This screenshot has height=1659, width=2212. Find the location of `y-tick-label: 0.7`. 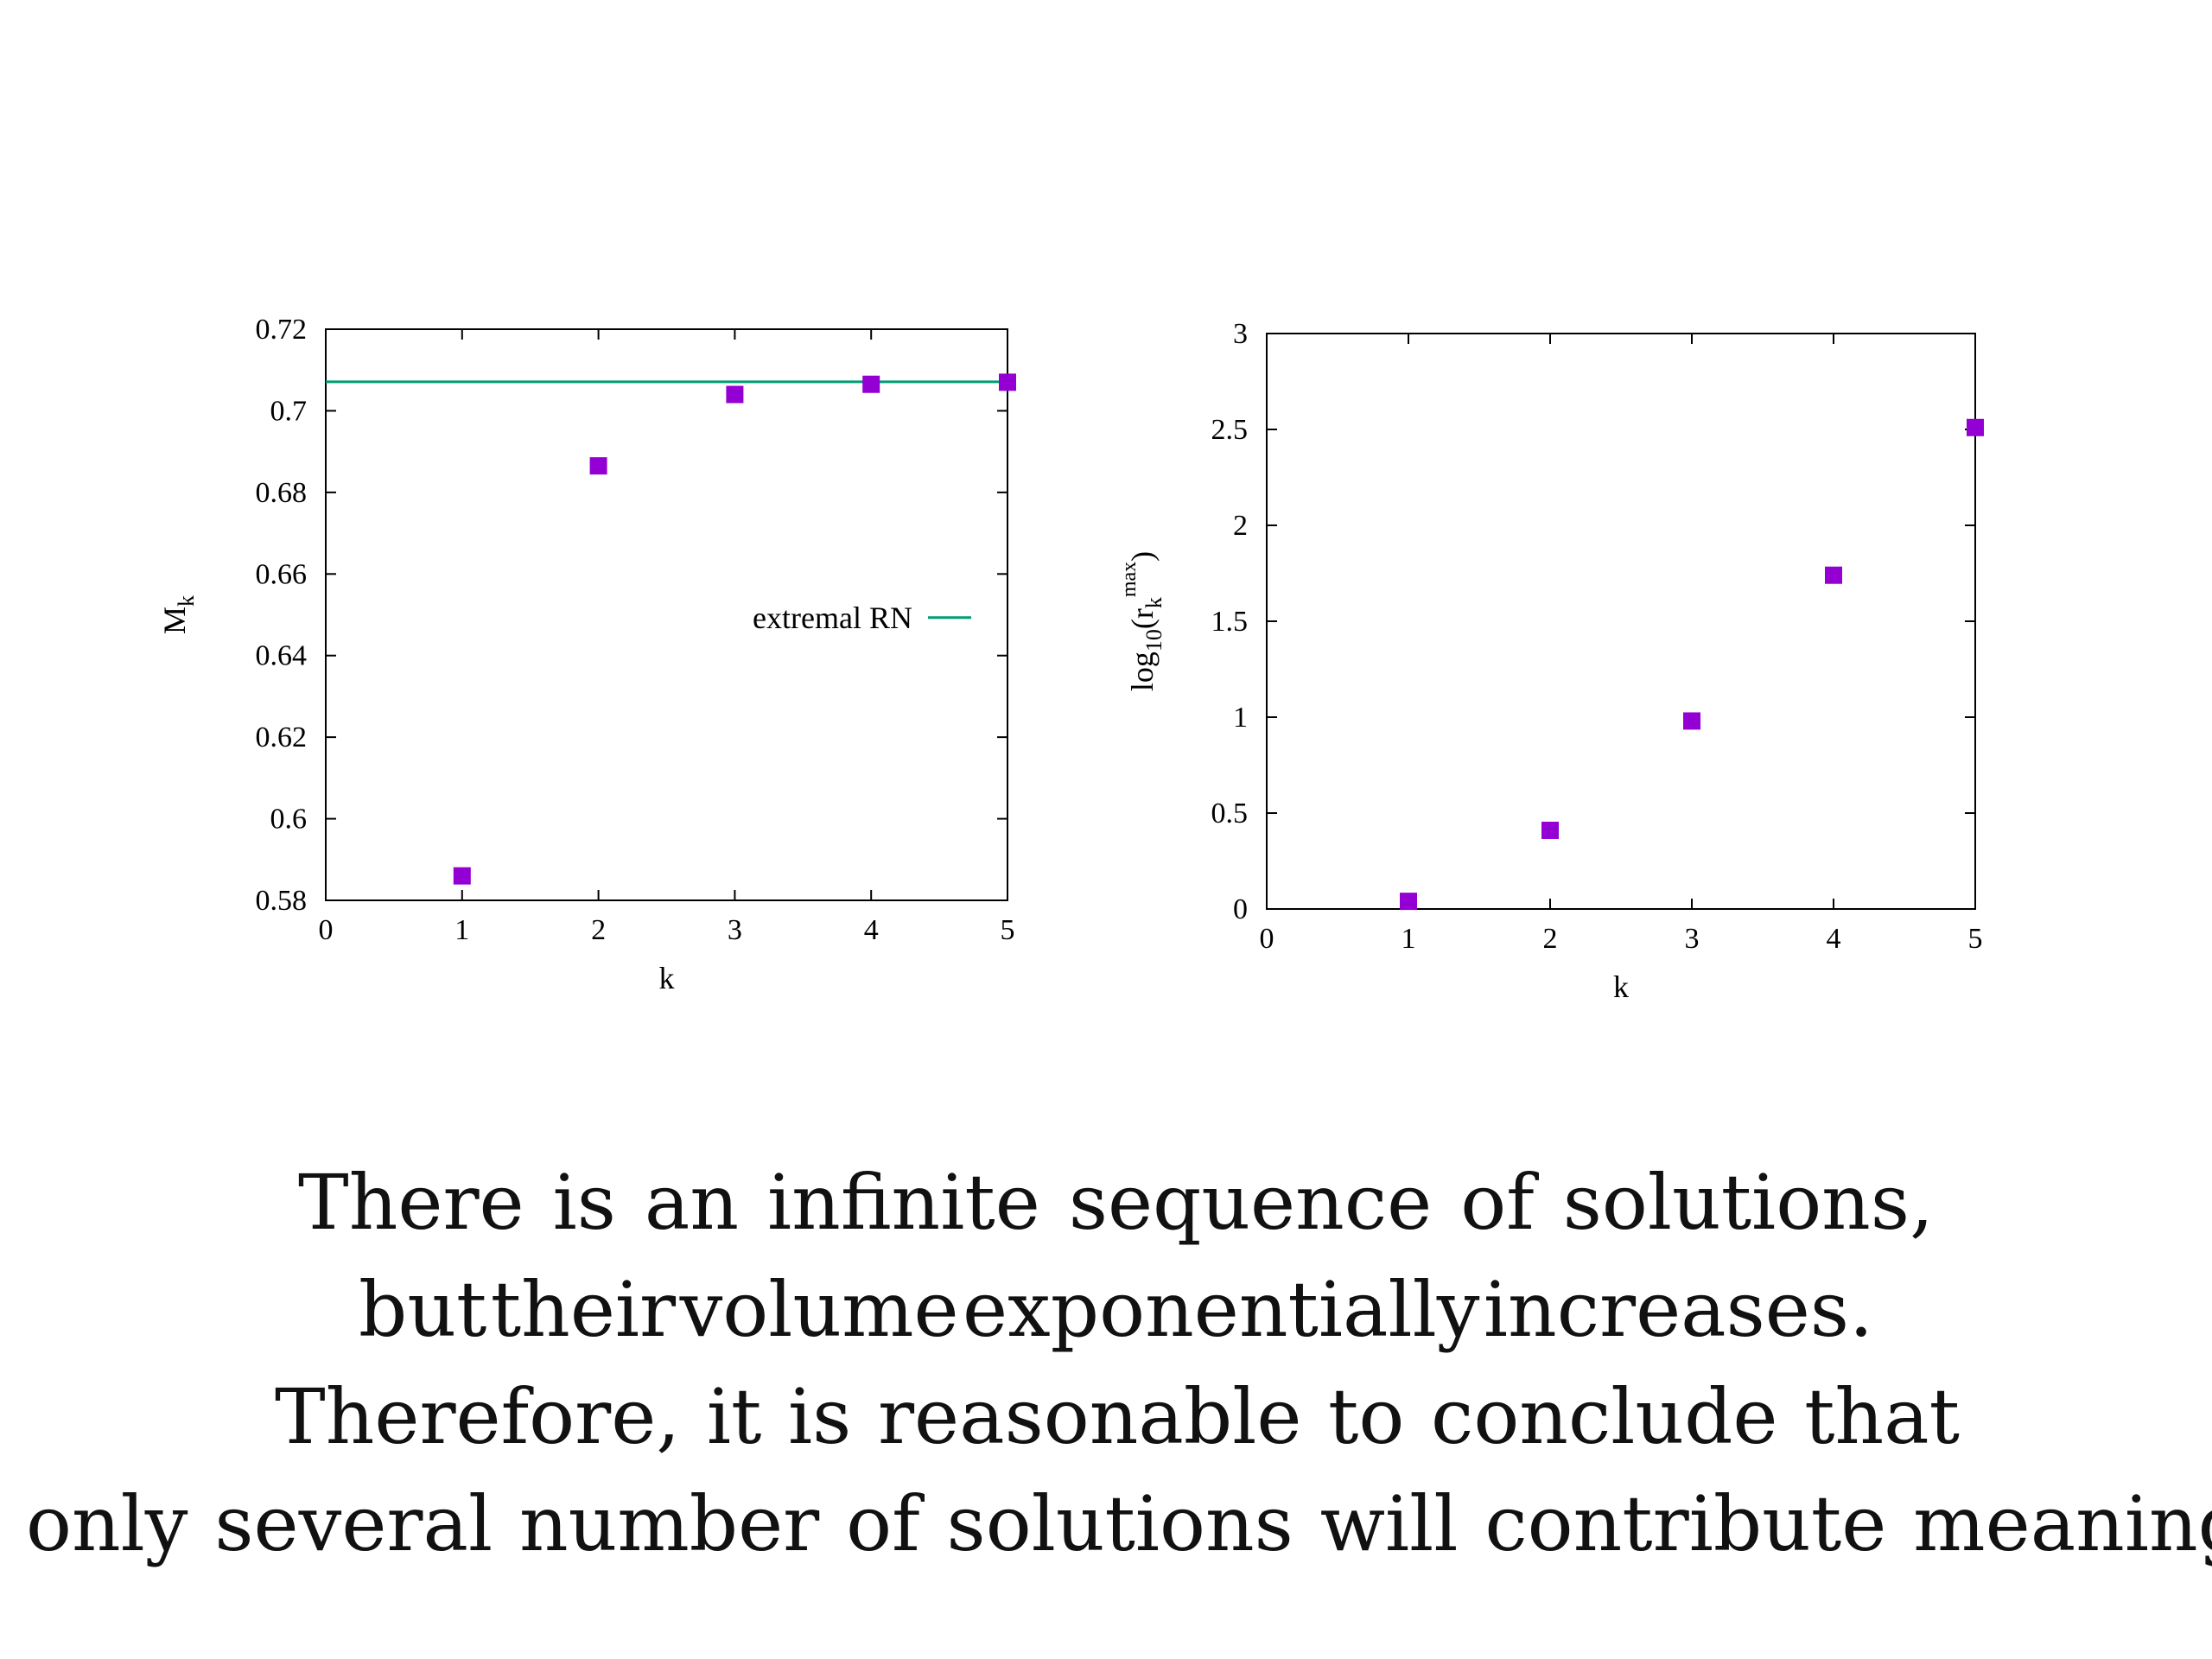

y-tick-label: 0.7 is located at coordinates (289, 411).